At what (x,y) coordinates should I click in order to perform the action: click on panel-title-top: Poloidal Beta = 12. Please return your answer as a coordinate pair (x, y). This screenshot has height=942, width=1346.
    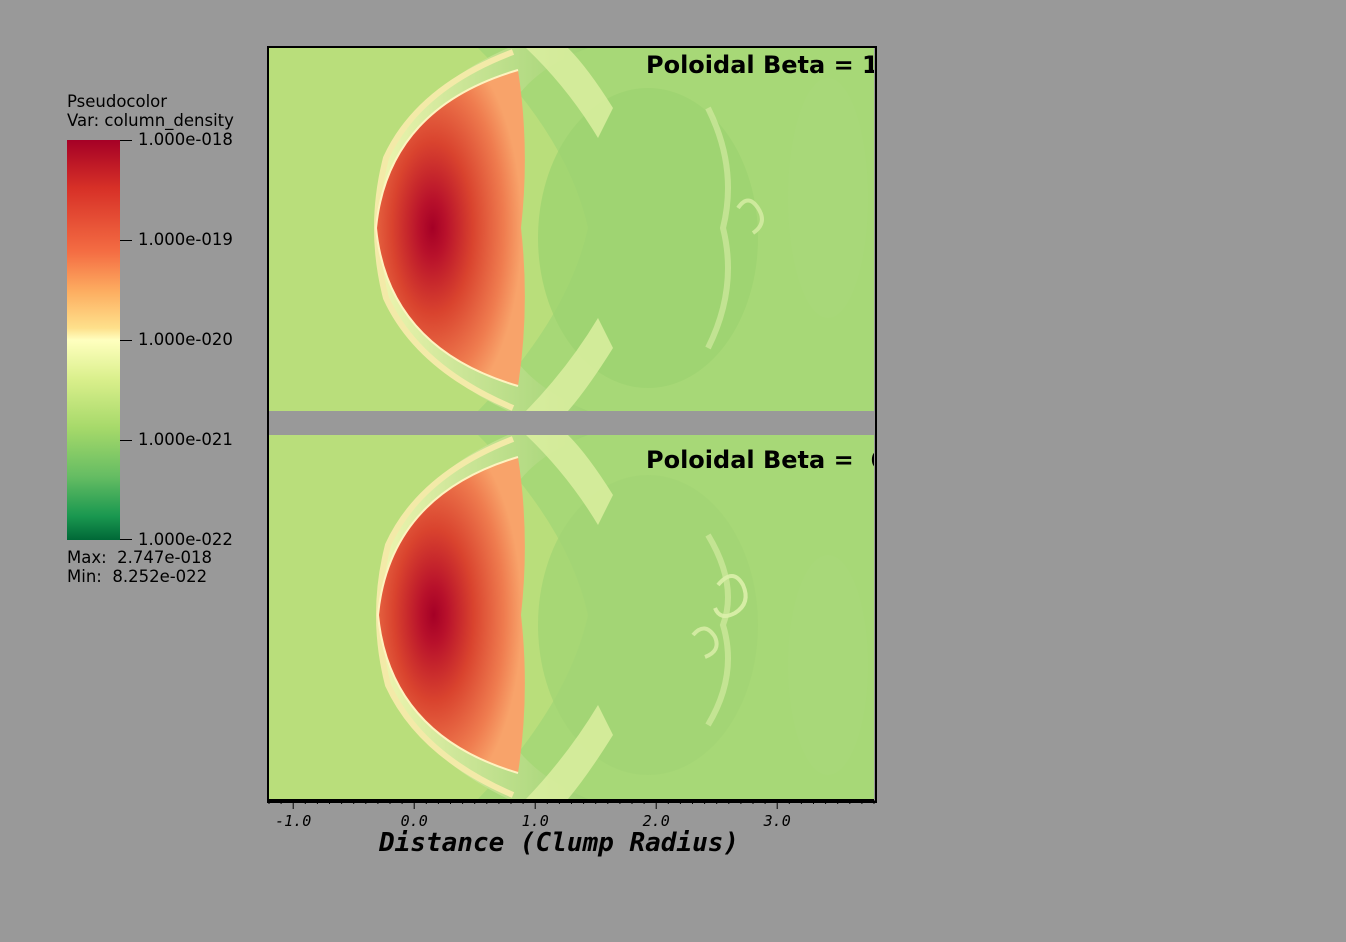
    Looking at the image, I should click on (760, 65).